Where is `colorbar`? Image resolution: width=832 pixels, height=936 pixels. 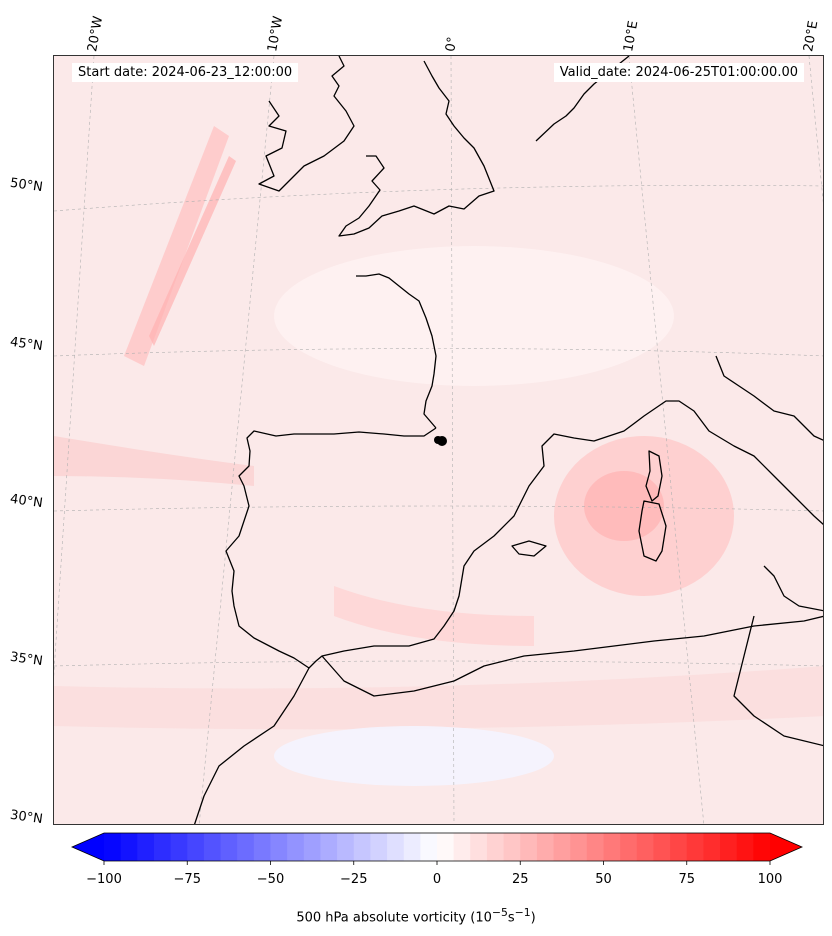 colorbar is located at coordinates (437, 848).